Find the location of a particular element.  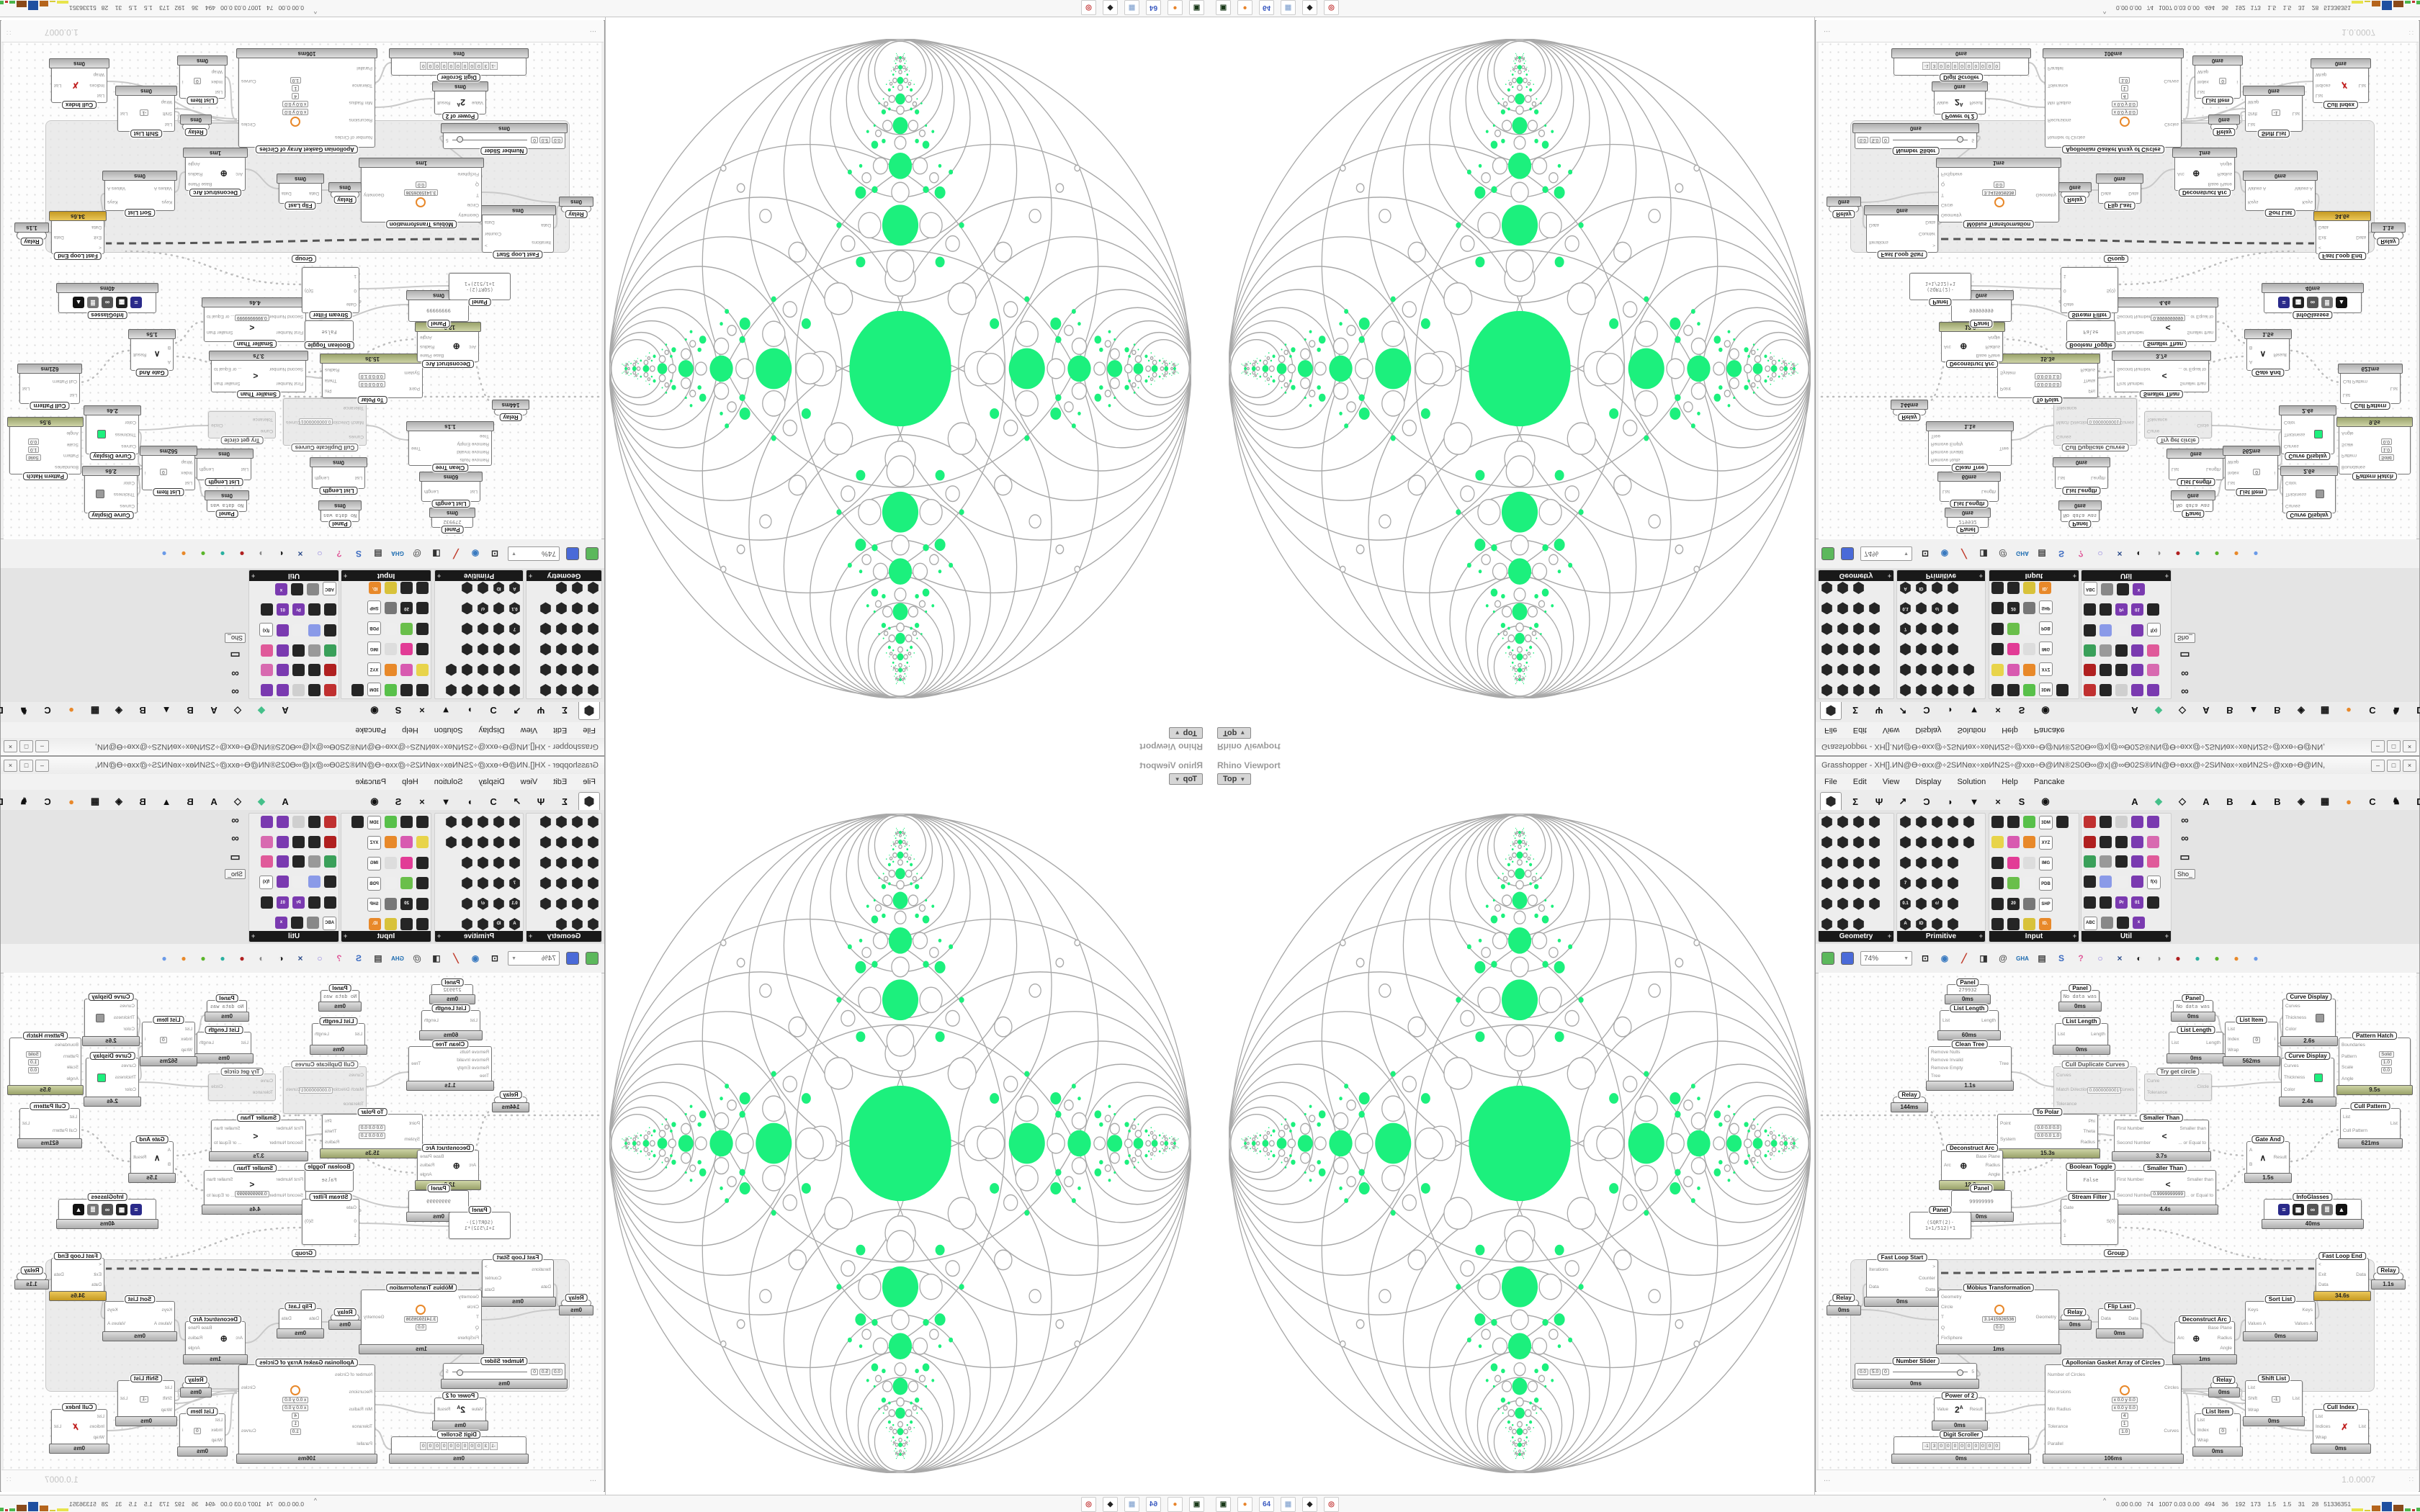

component-icon: 0.1 is located at coordinates (1906, 903).